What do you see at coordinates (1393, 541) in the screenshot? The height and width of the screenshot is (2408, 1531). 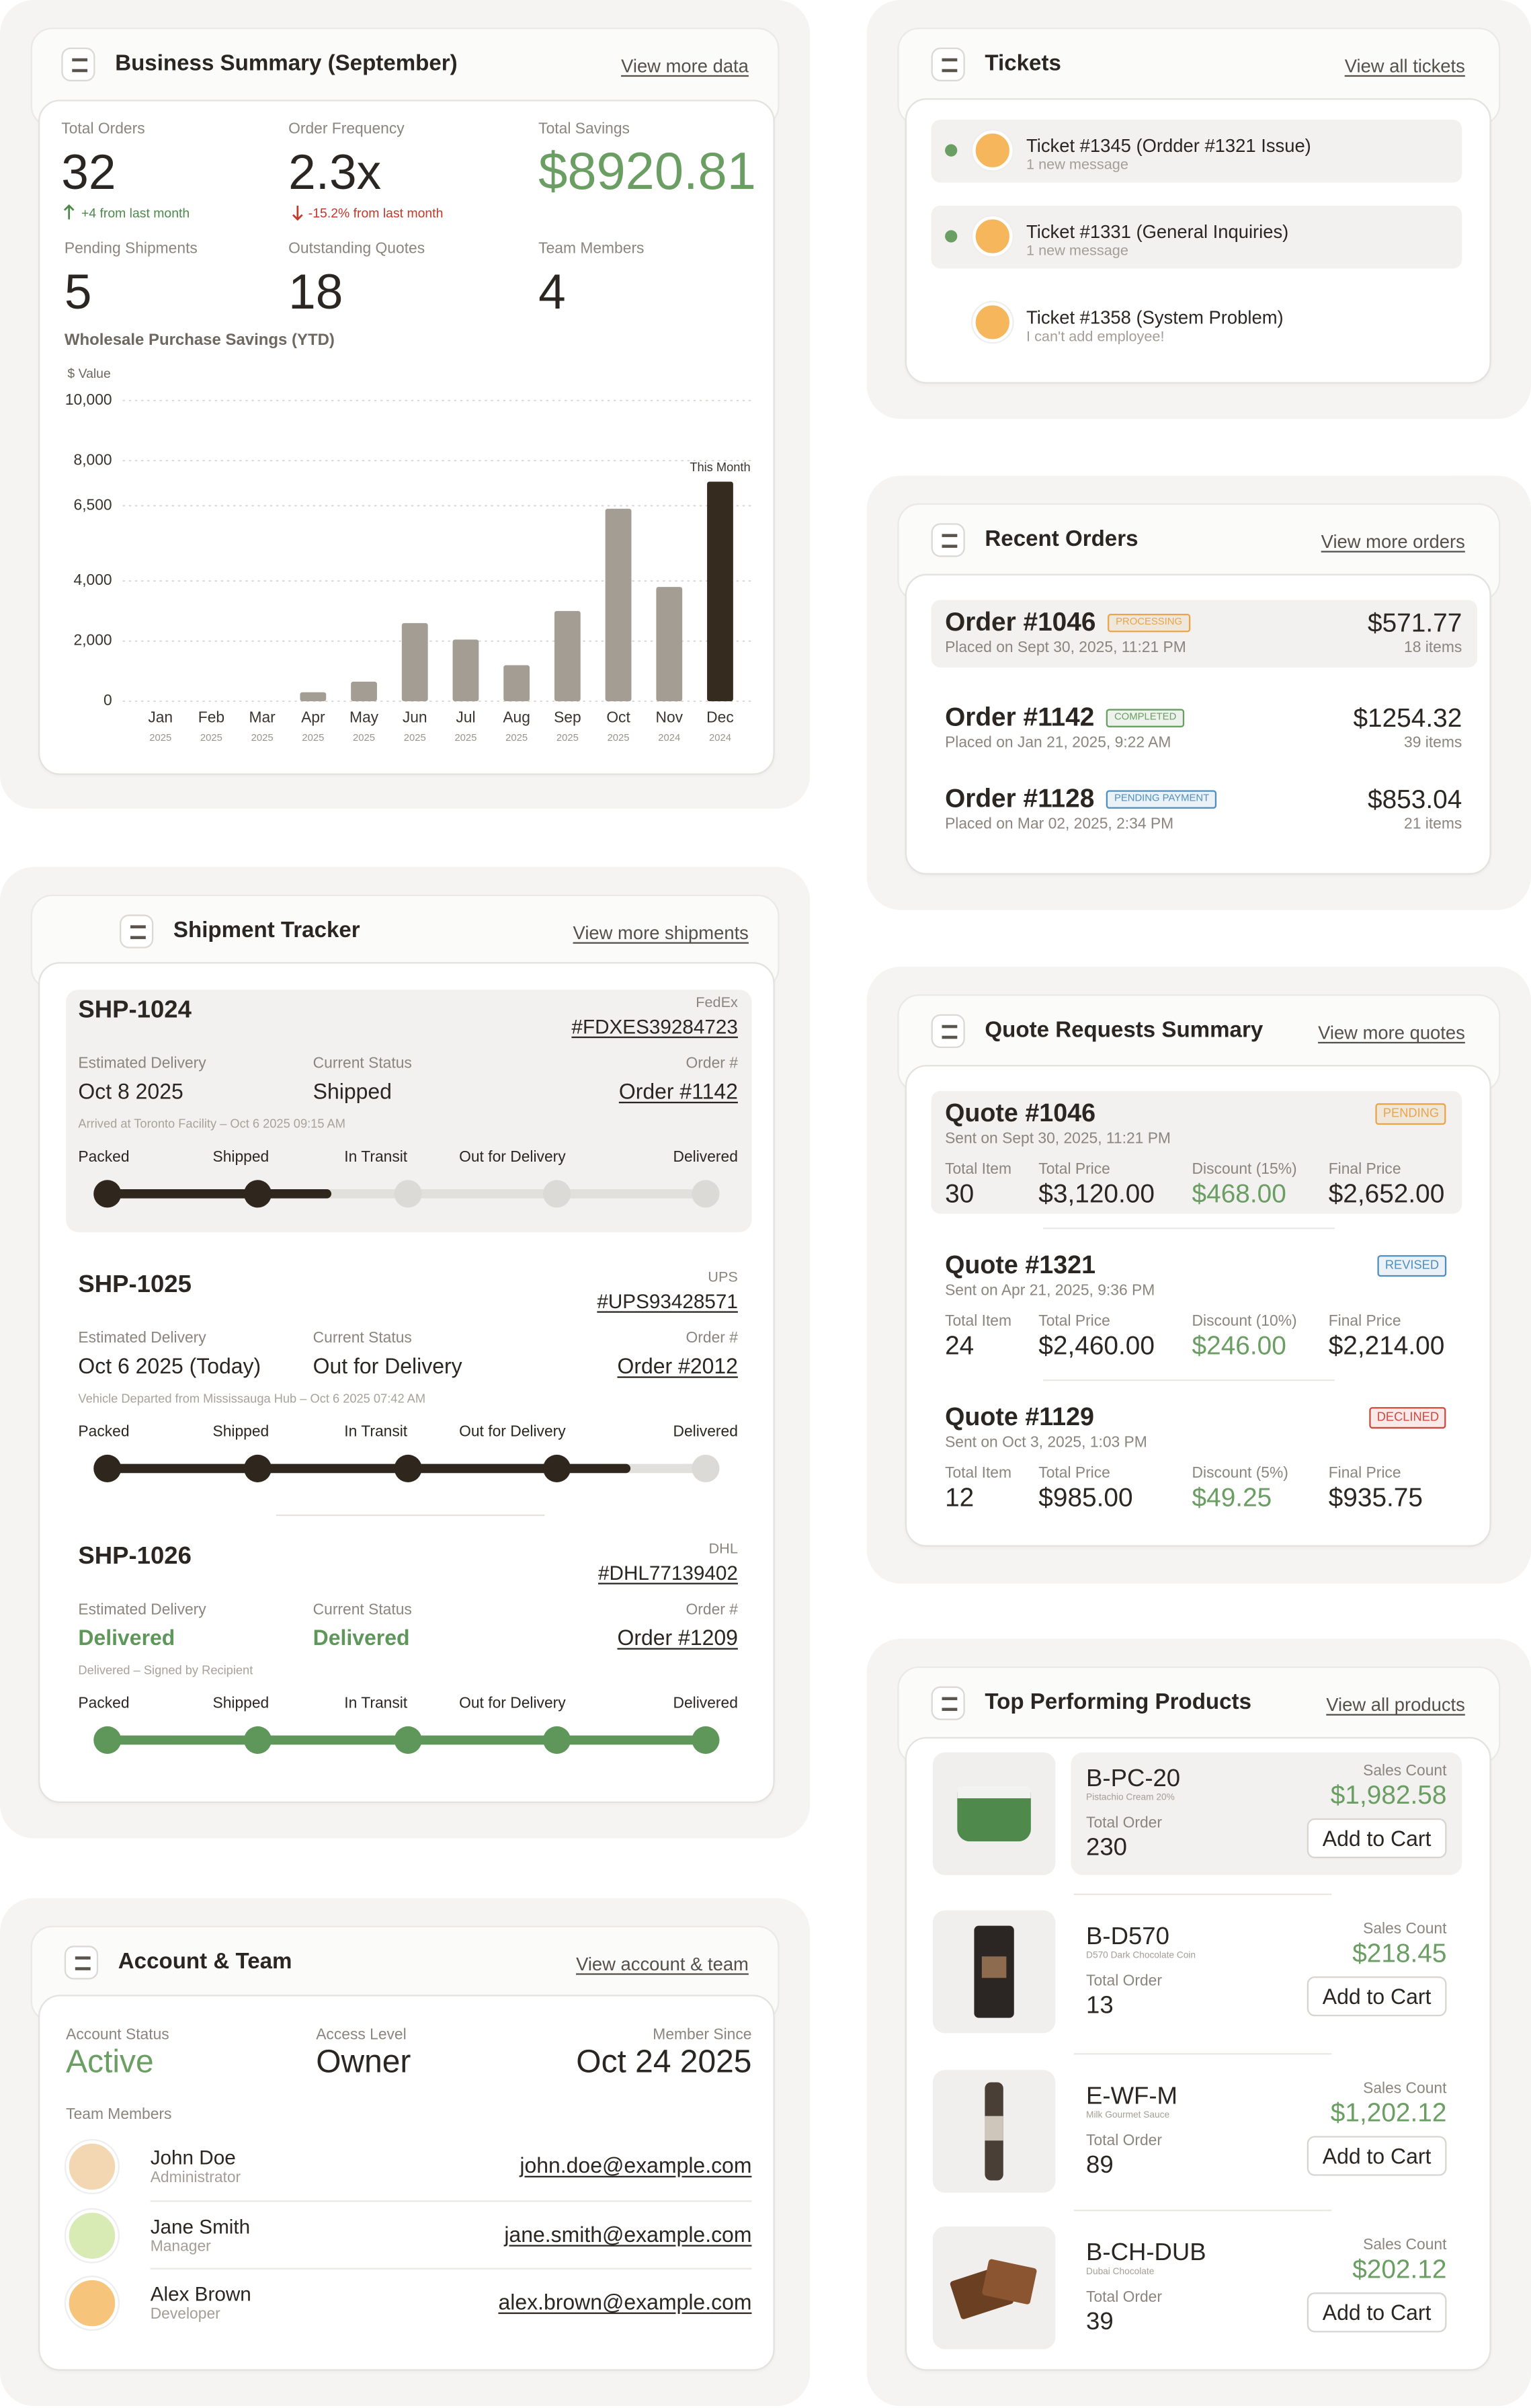 I see `panel-link: View more orders` at bounding box center [1393, 541].